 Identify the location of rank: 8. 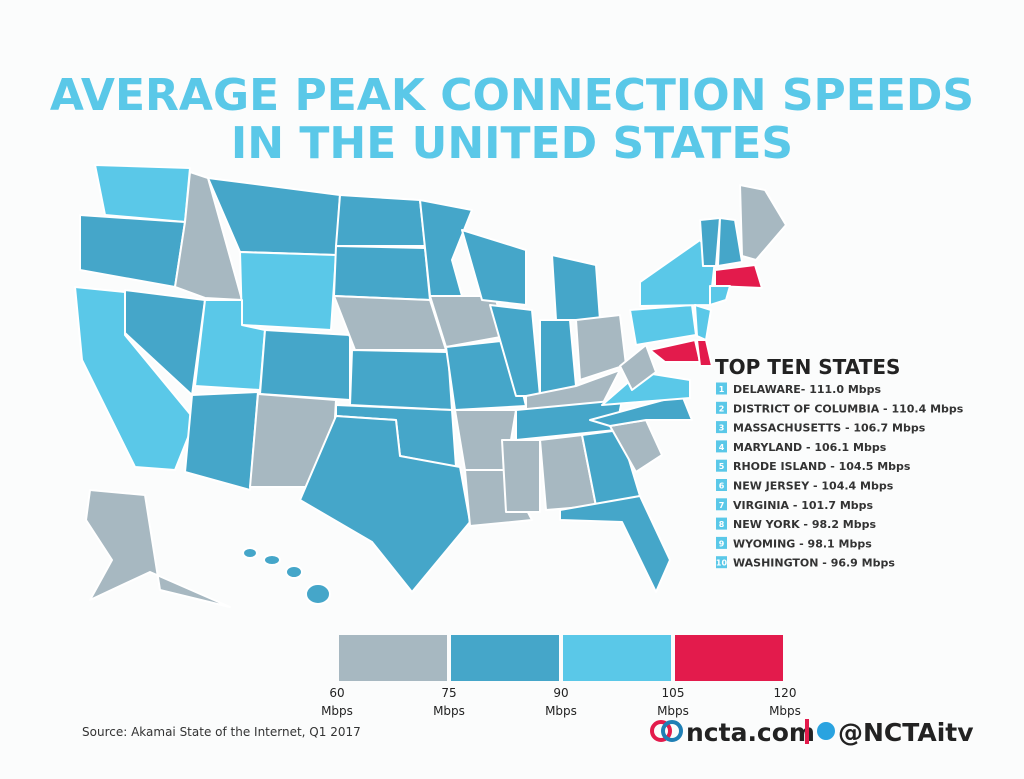
(722, 524).